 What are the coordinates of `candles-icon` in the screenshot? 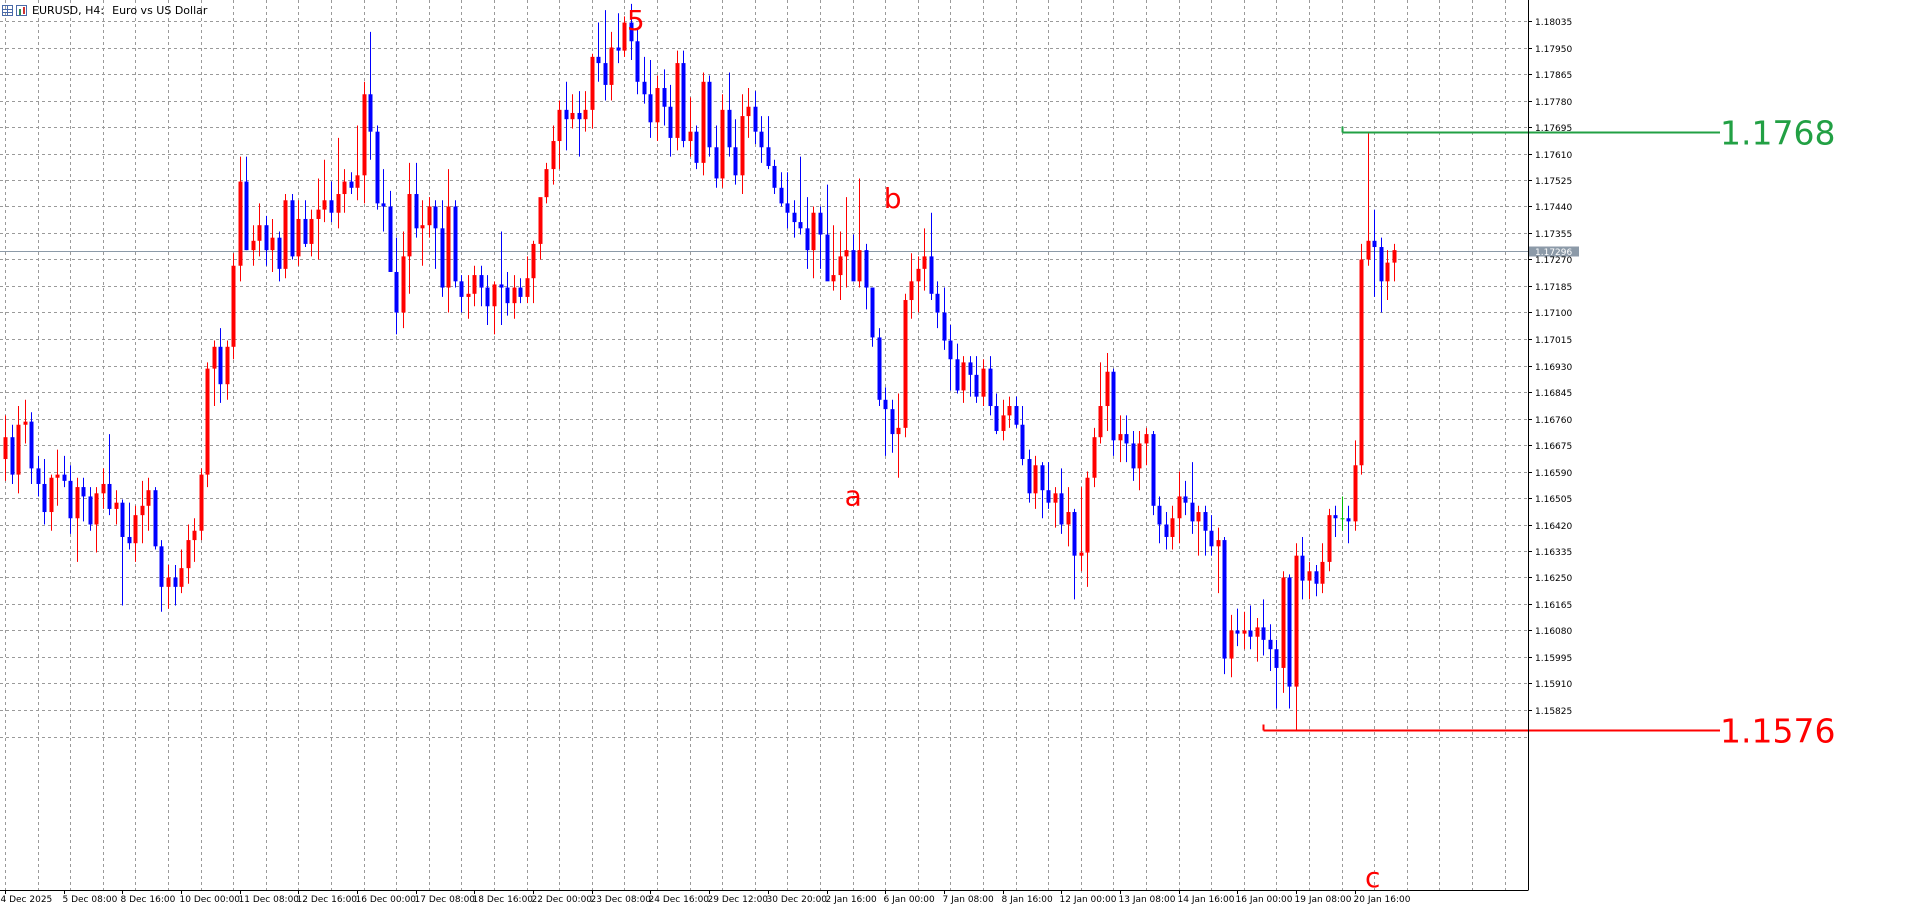 It's located at (21, 10).